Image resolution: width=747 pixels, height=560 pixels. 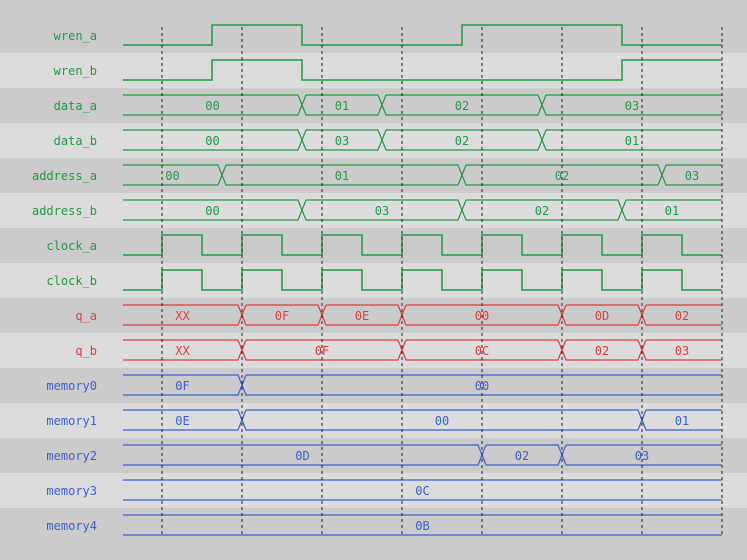 What do you see at coordinates (422, 35) in the screenshot?
I see `bit-waveform-wren_a` at bounding box center [422, 35].